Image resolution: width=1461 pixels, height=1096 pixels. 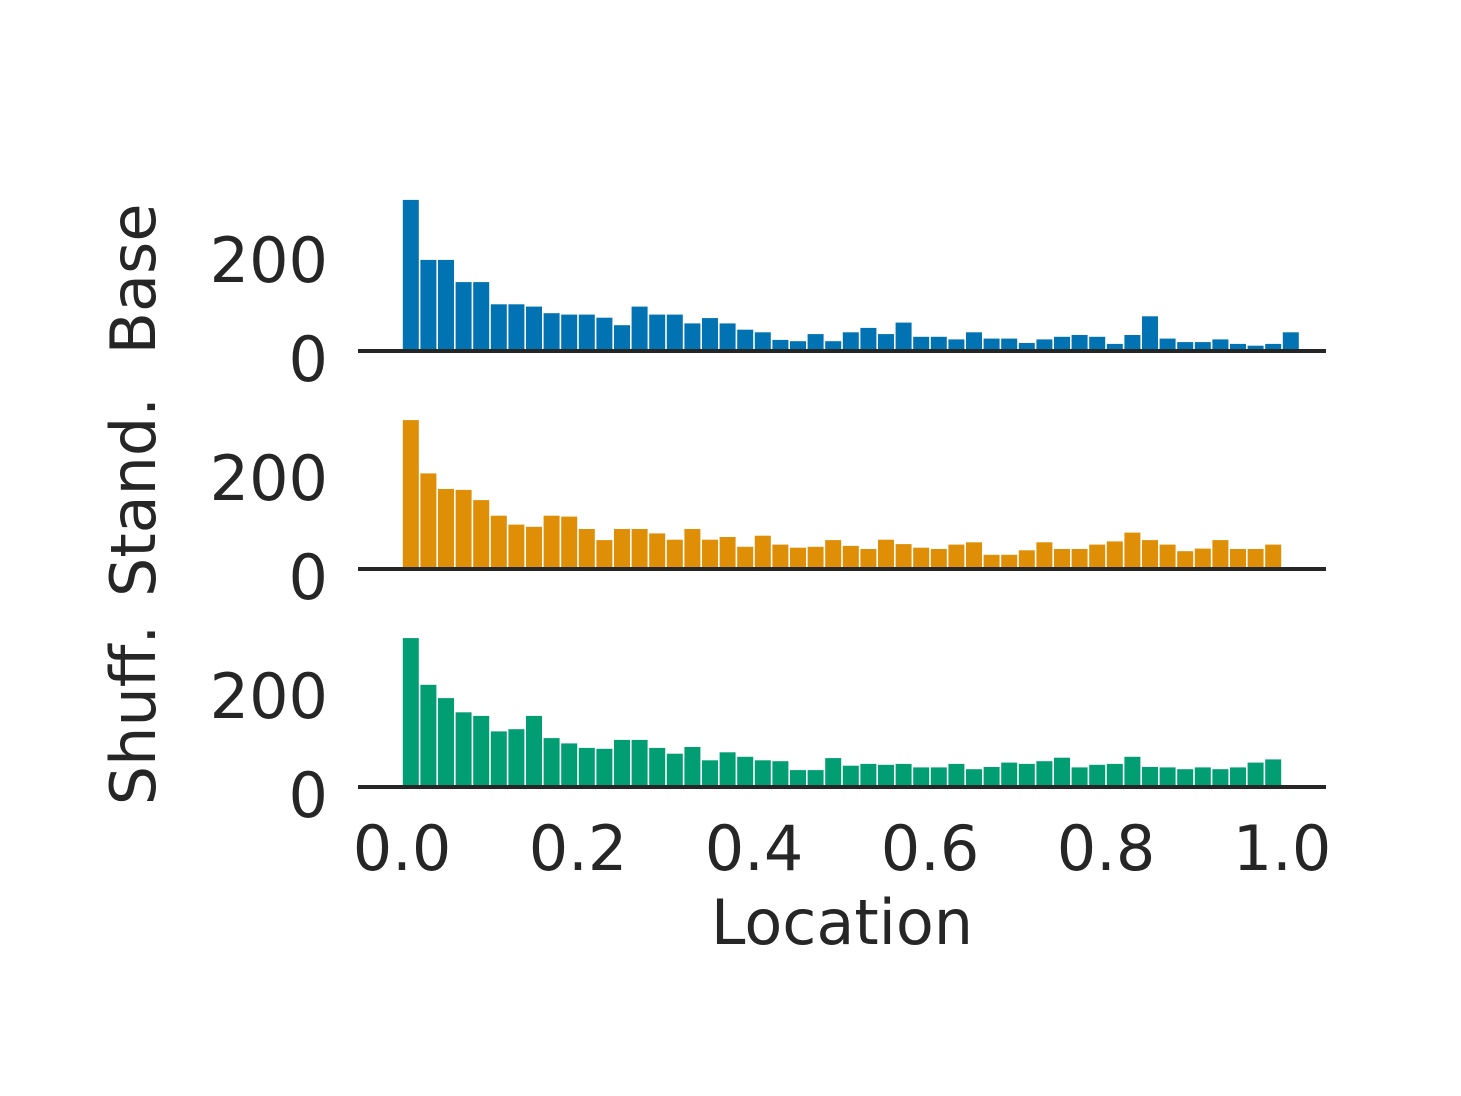 I want to click on y-axis-label: Base, so click(x=133, y=279).